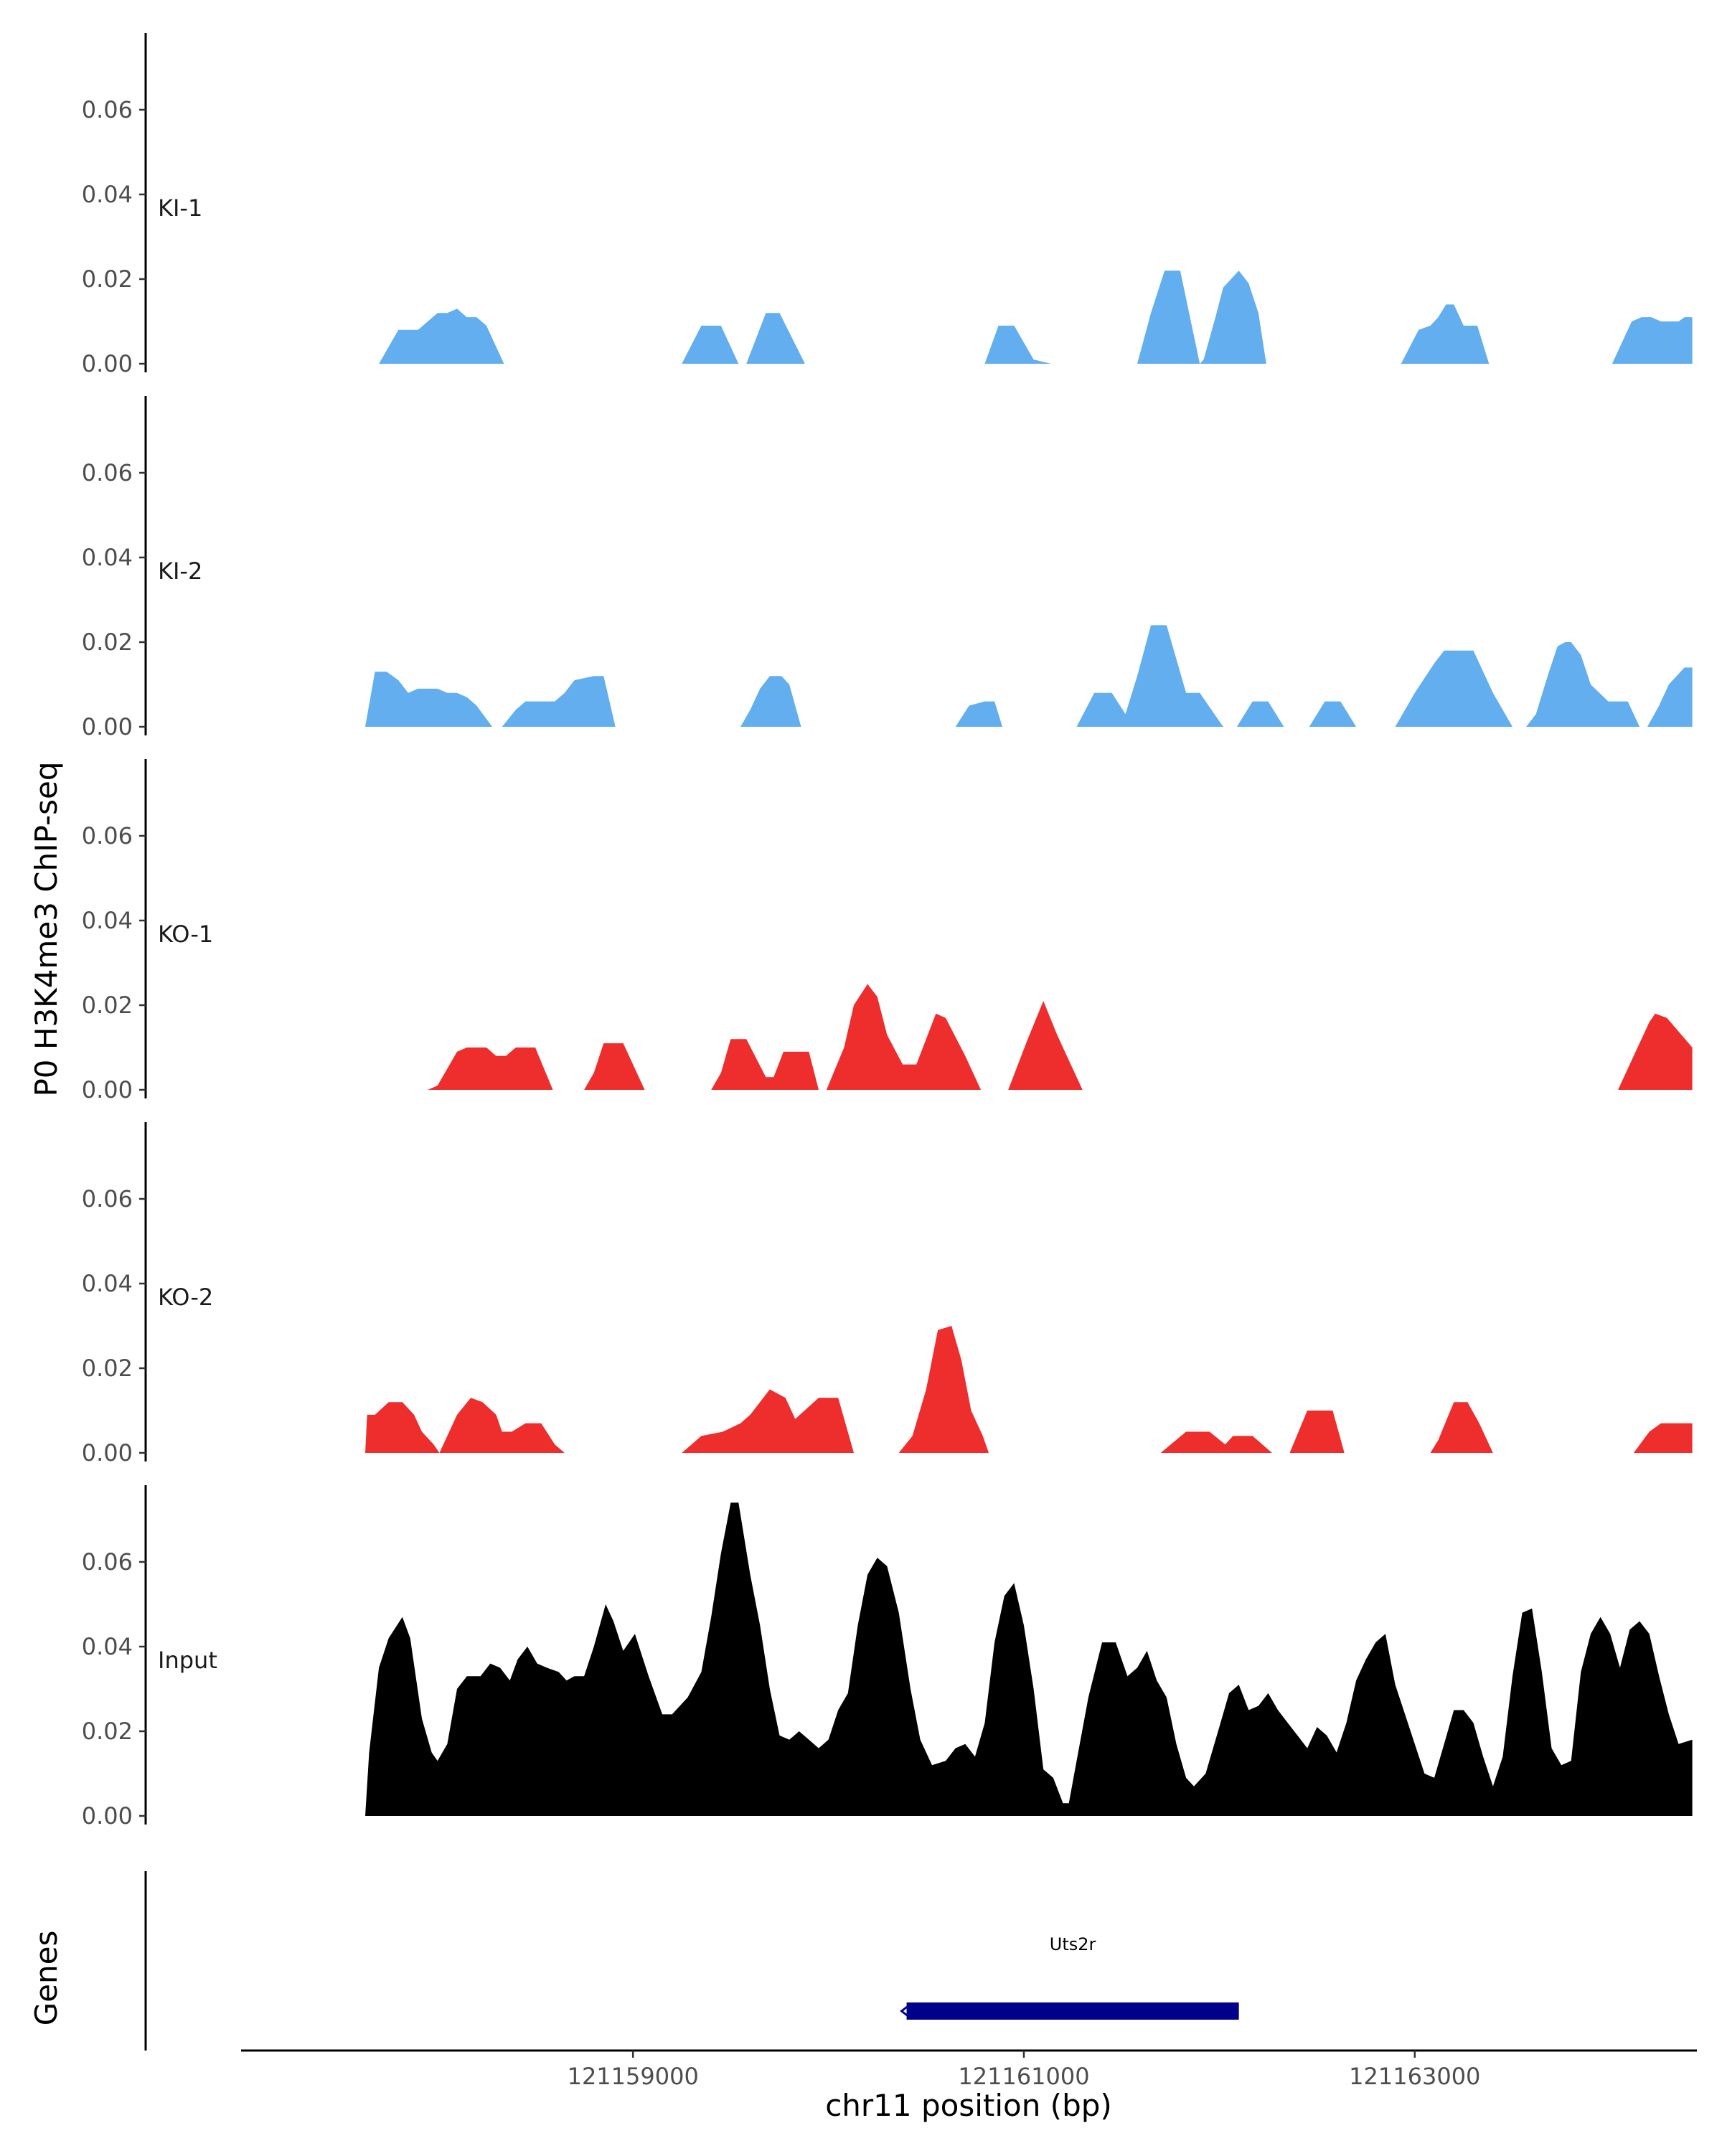 The image size is (1722, 2156). I want to click on x-axis-title: chr11 position (bp), so click(968, 2106).